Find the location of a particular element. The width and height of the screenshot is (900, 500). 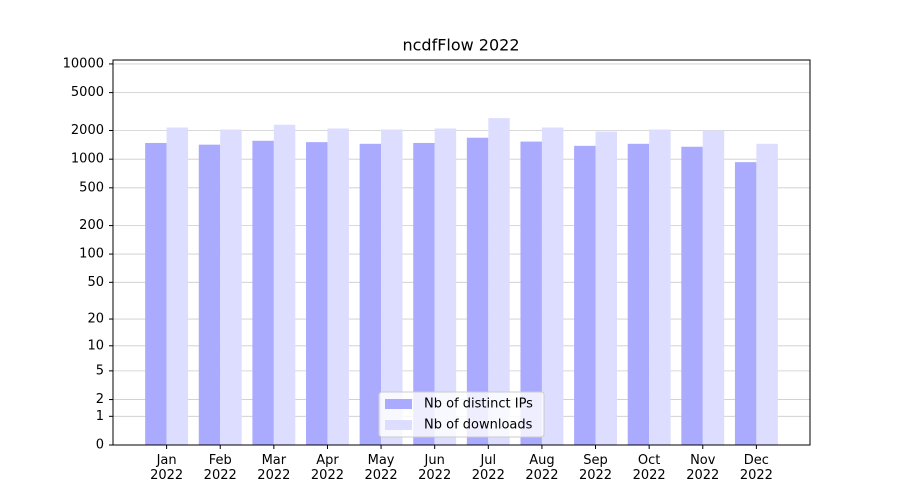

y-tick-label: 20 is located at coordinates (95, 319).